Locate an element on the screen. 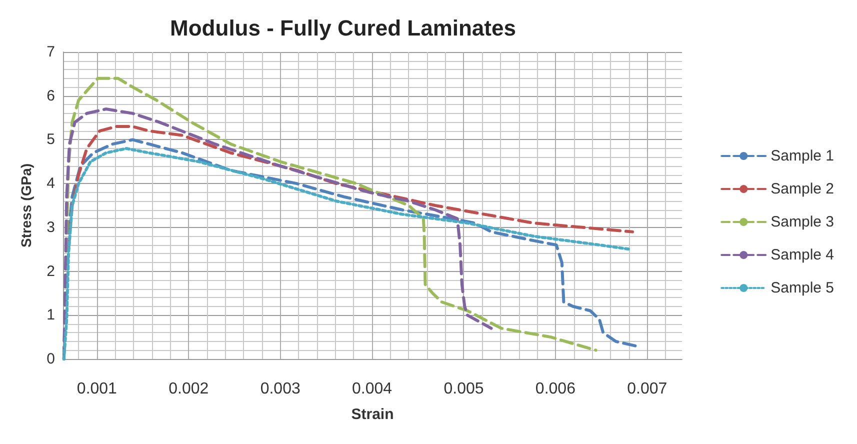 Image resolution: width=857 pixels, height=444 pixels. legend-label: Sample 1 is located at coordinates (802, 156).